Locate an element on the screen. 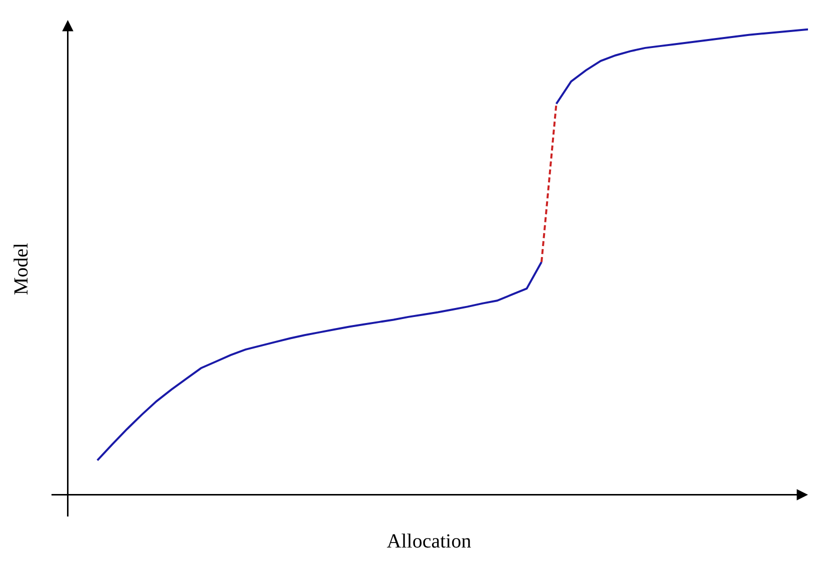  y-axis-title: Model is located at coordinates (21, 269).